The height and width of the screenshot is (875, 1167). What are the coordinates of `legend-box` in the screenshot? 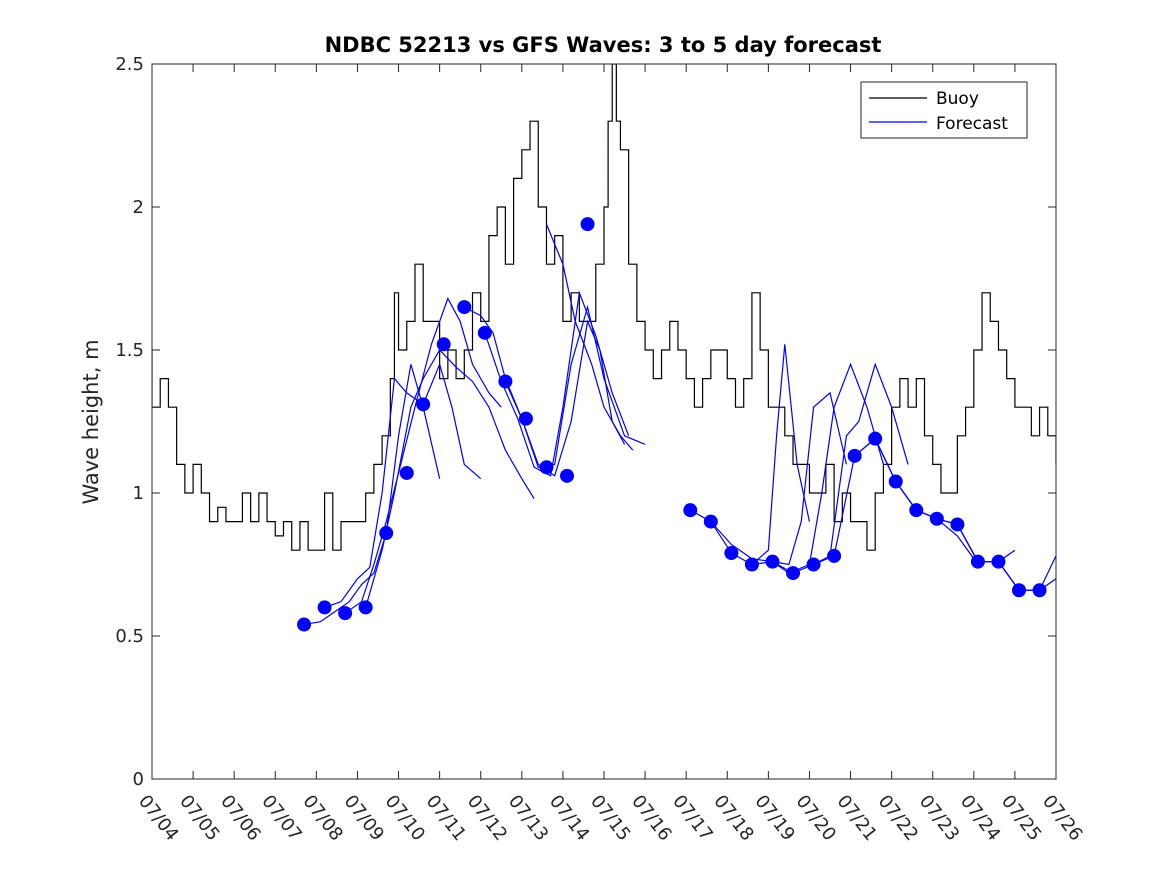 It's located at (944, 110).